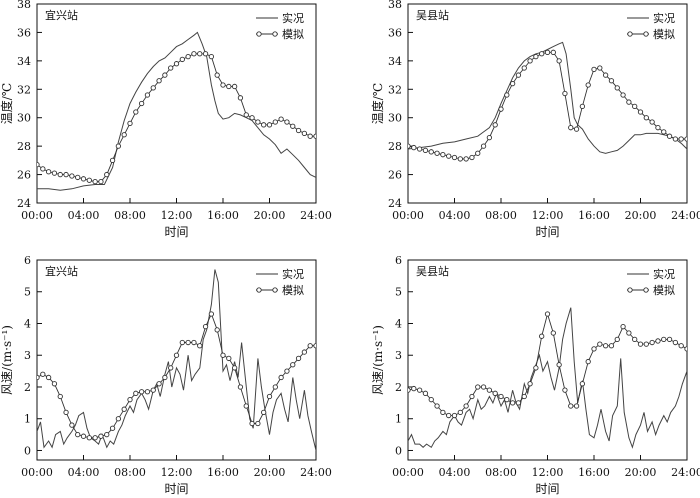  Describe the element at coordinates (547, 101) in the screenshot. I see `plot-area` at that location.